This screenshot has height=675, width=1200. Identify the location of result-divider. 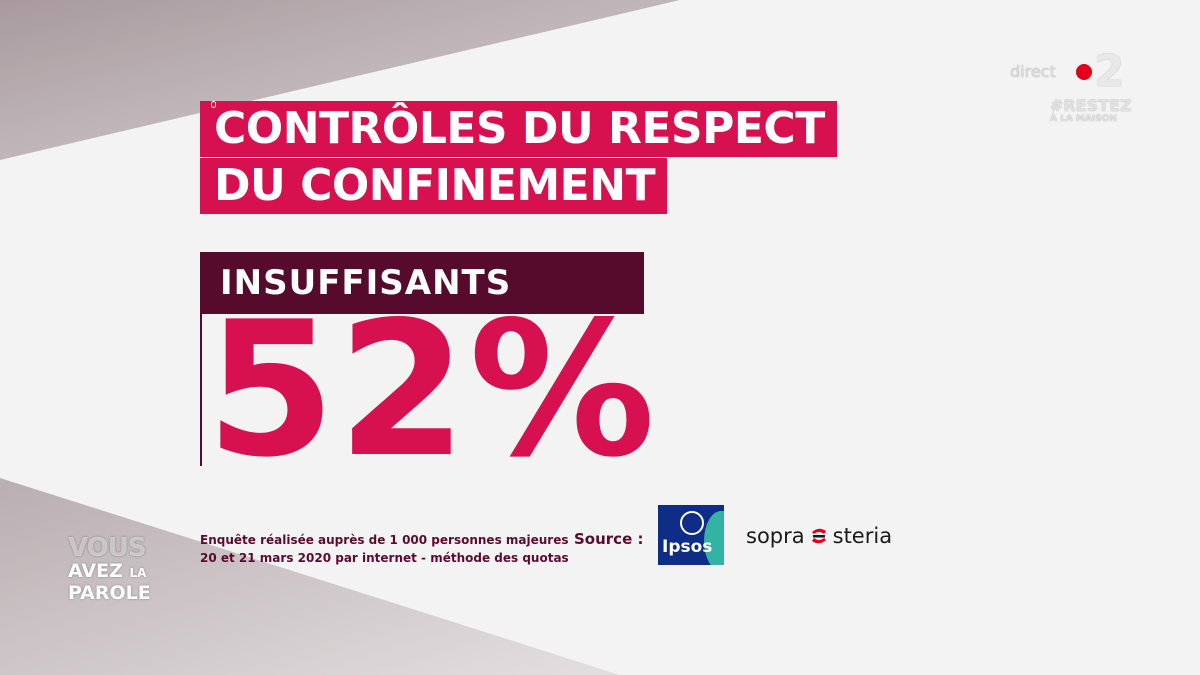
(201, 390).